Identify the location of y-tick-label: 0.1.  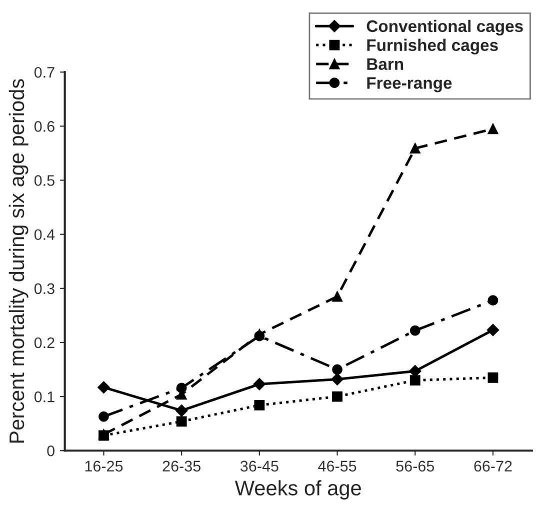
(44, 396).